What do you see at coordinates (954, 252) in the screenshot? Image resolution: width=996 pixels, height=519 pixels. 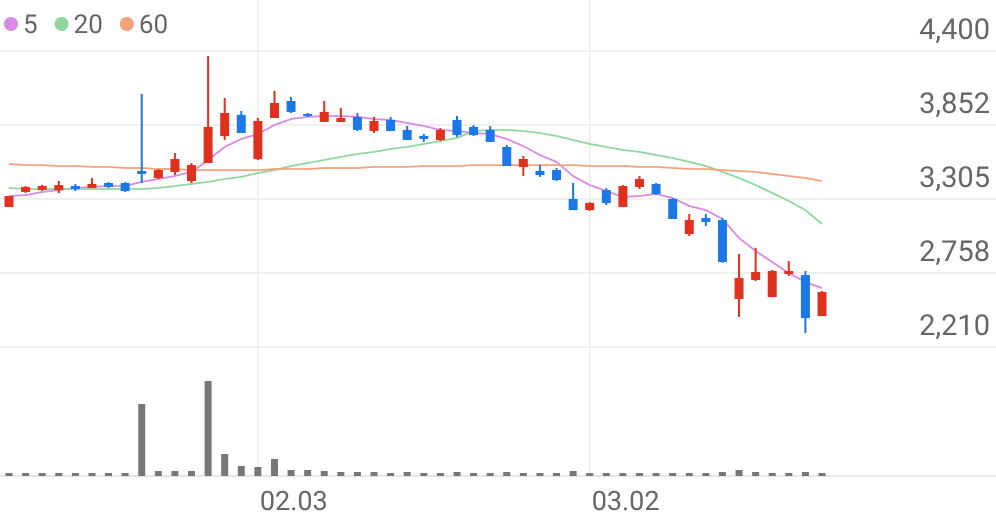 I see `y-tick-label: 2,758` at bounding box center [954, 252].